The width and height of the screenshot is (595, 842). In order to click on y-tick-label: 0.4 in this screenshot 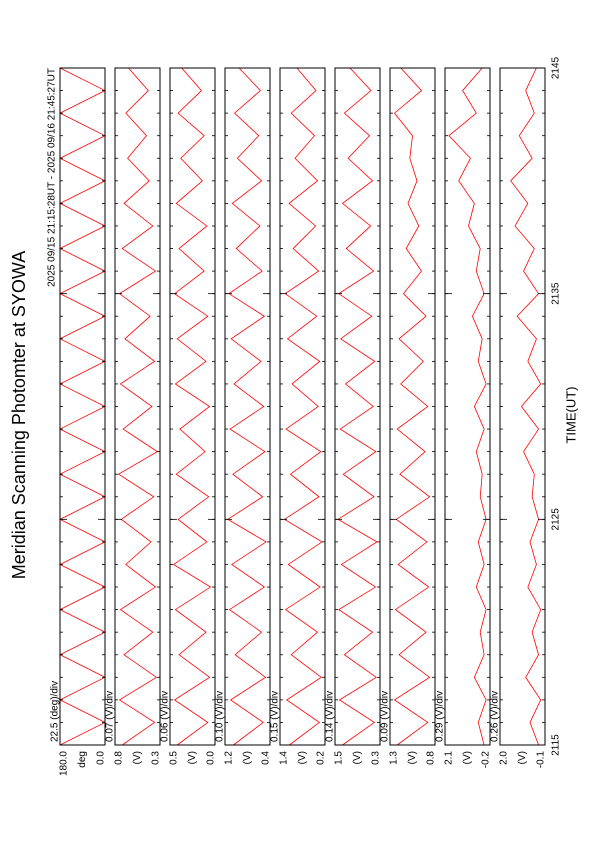, I will do `click(266, 758)`.